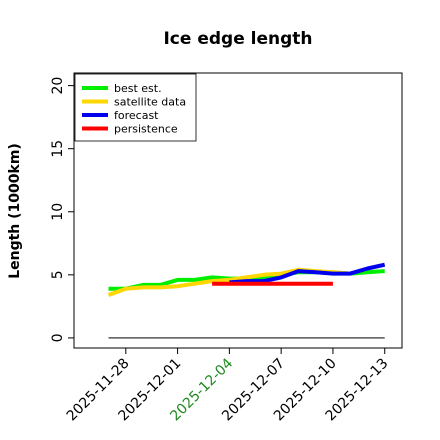 This screenshot has height=440, width=440. I want to click on legend-label: persistence, so click(146, 129).